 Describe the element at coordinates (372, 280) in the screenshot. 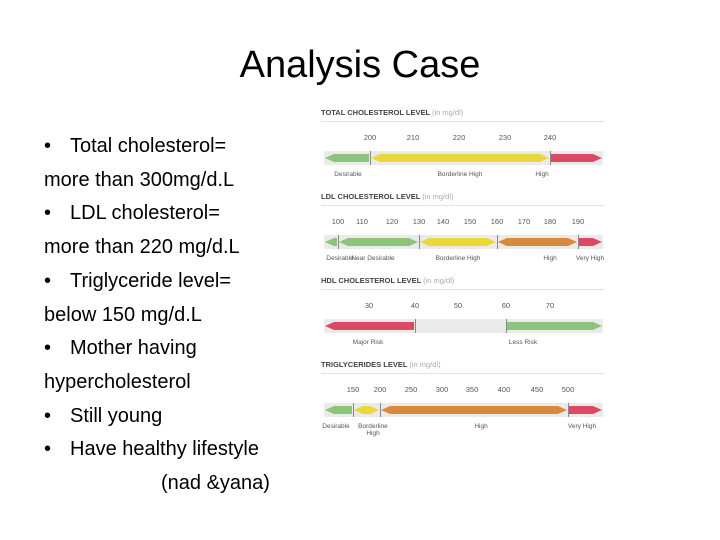

I see `chart-title-text: HDL CHOLESTEROL LEVEL` at that location.